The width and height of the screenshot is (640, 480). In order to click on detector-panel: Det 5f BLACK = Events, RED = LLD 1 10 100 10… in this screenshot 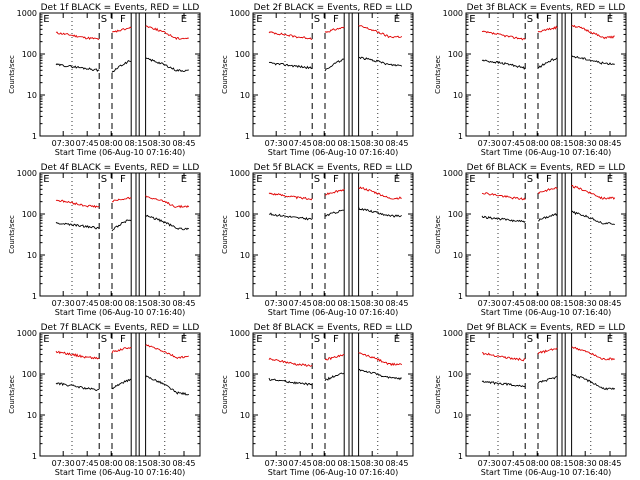, I will do `click(317, 240)`.